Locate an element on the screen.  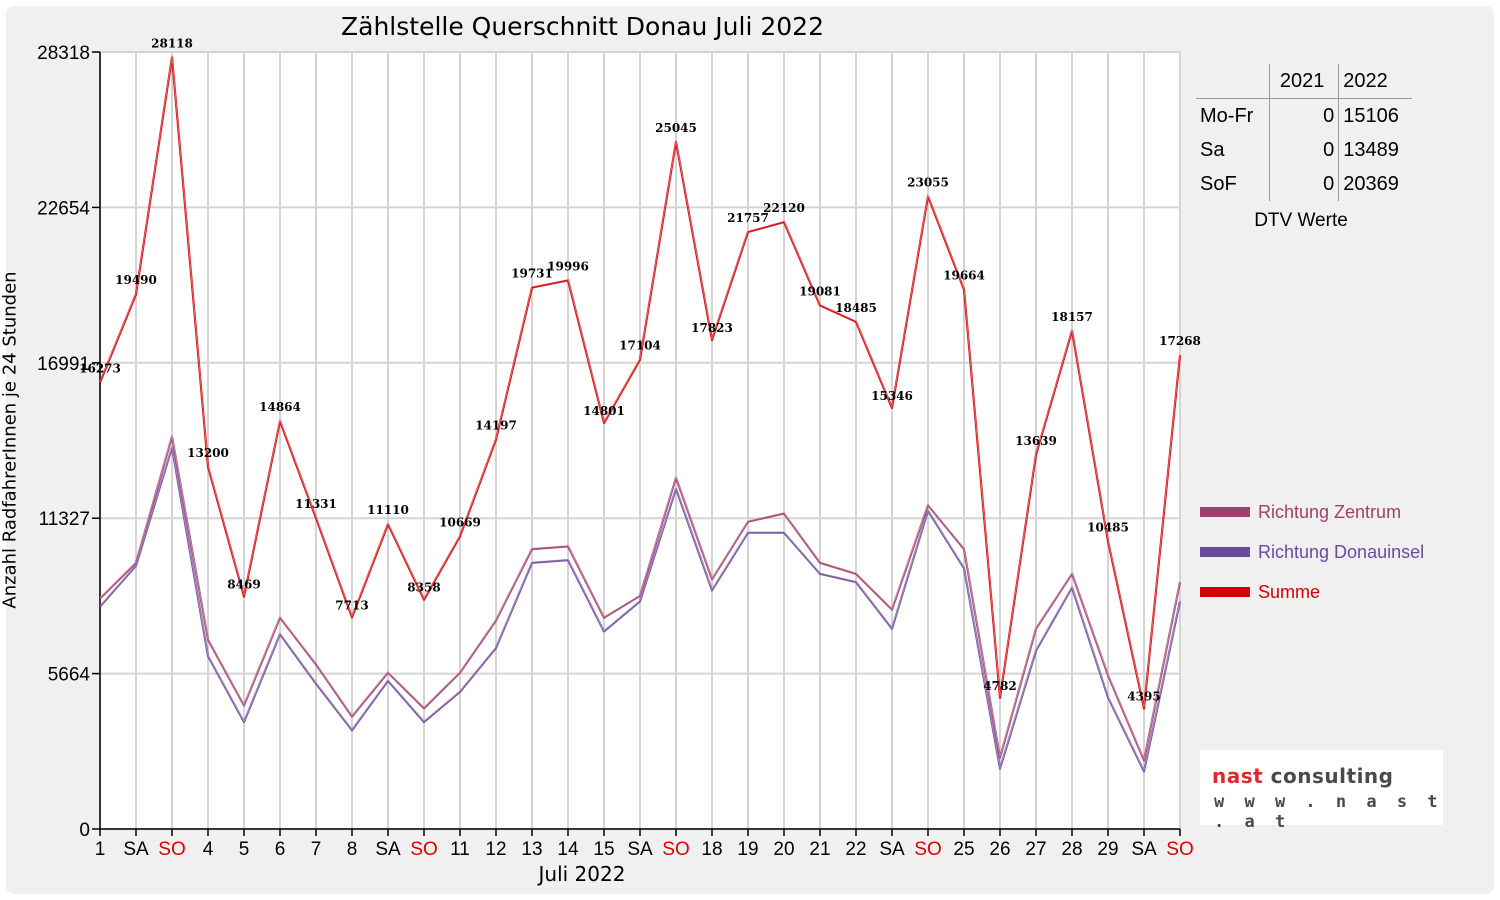
x-tick-label: 12 is located at coordinates (495, 849).